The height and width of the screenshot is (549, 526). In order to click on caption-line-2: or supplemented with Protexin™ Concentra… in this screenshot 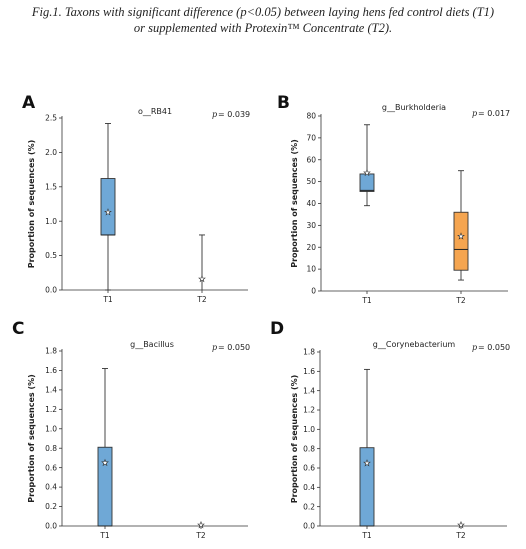, I will do `click(263, 28)`.